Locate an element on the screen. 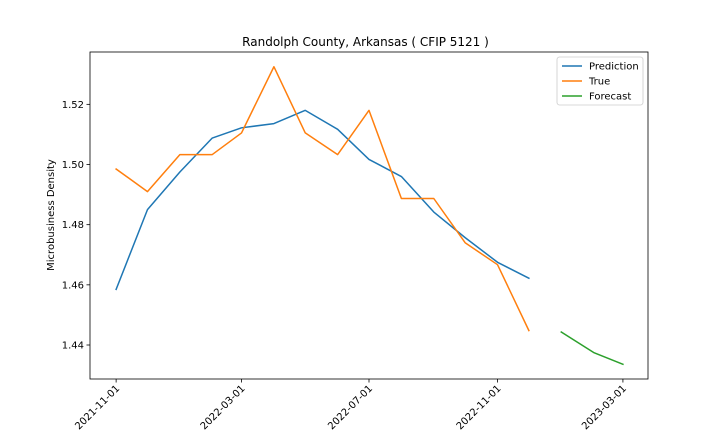 This screenshot has width=720, height=432. y-tick-label: 1.46 is located at coordinates (73, 285).